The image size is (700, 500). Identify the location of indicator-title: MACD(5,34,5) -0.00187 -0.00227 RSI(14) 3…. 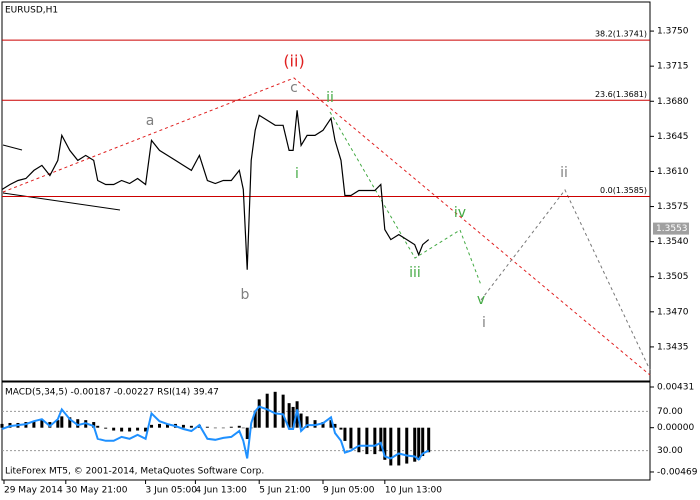
(112, 393).